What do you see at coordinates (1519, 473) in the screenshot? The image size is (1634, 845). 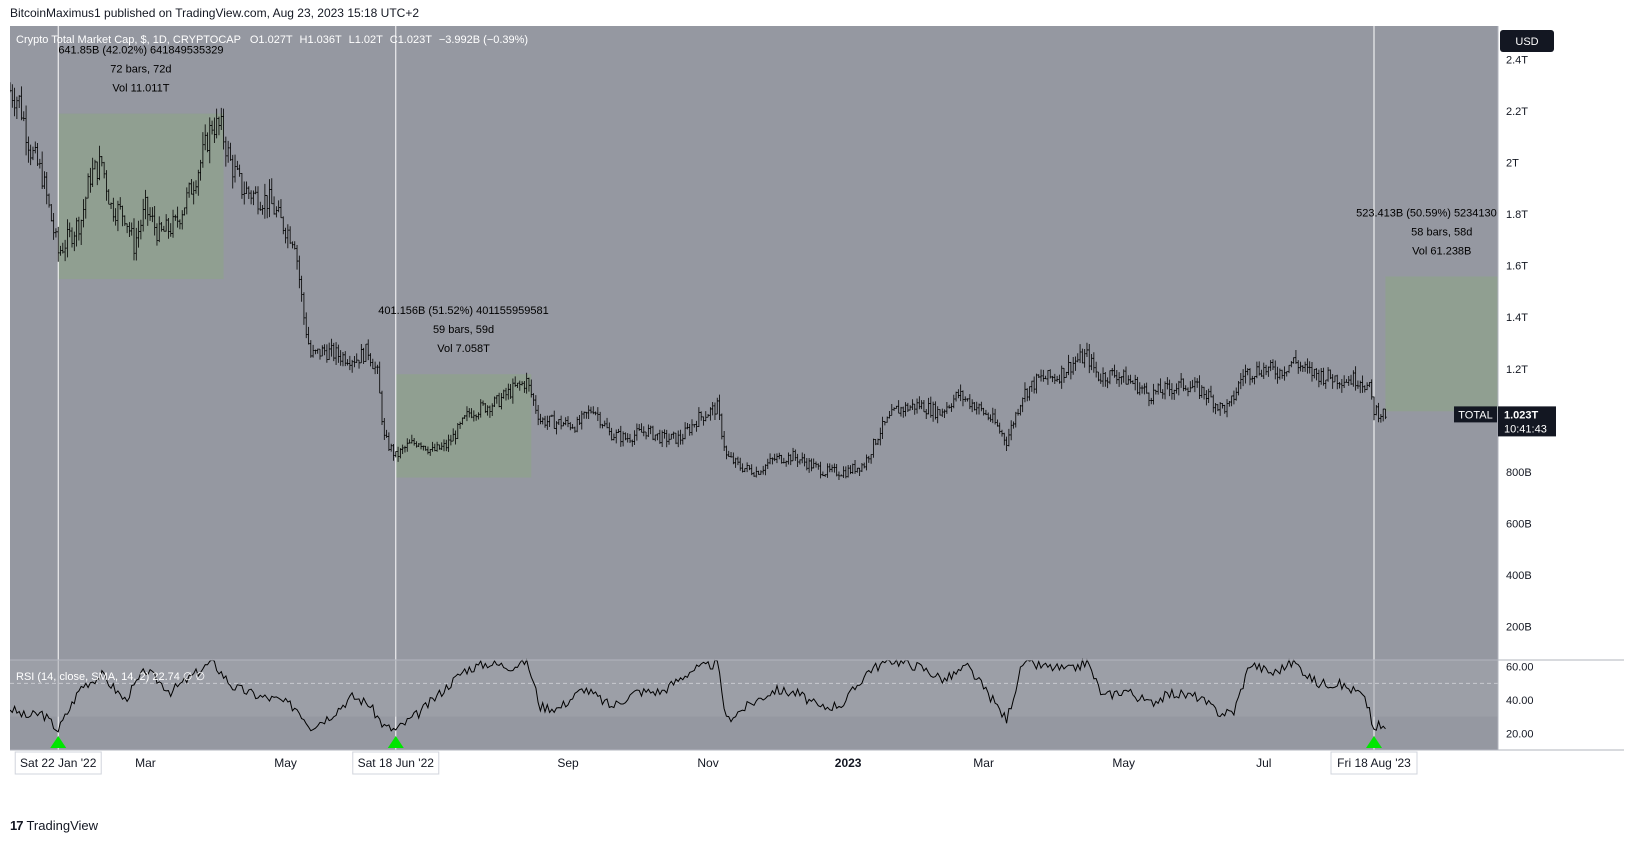 I see `price-tick-label: 800B` at bounding box center [1519, 473].